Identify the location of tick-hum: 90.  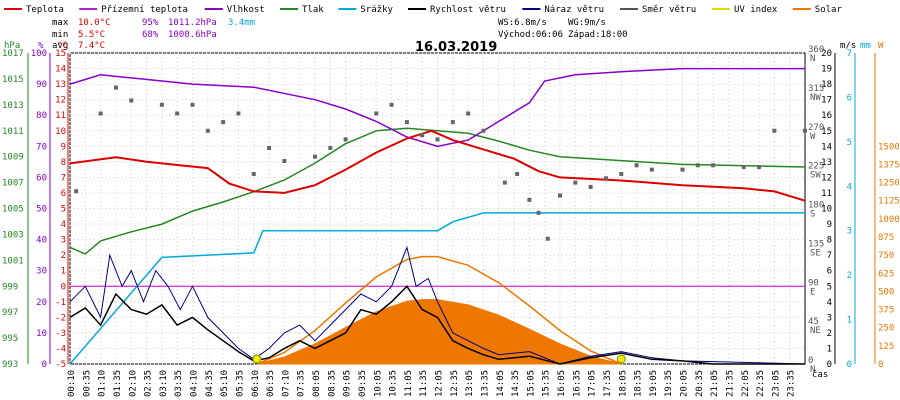
(41, 85).